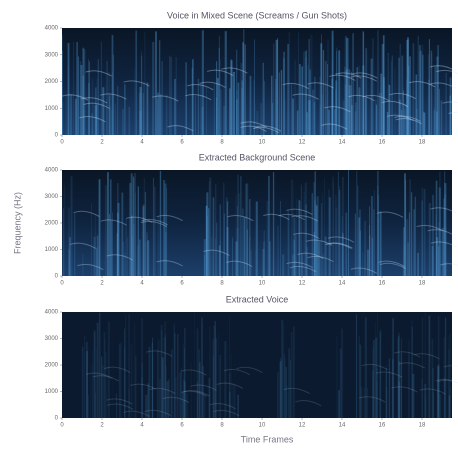  What do you see at coordinates (102, 143) in the screenshot?
I see `x-tick-label: 2` at bounding box center [102, 143].